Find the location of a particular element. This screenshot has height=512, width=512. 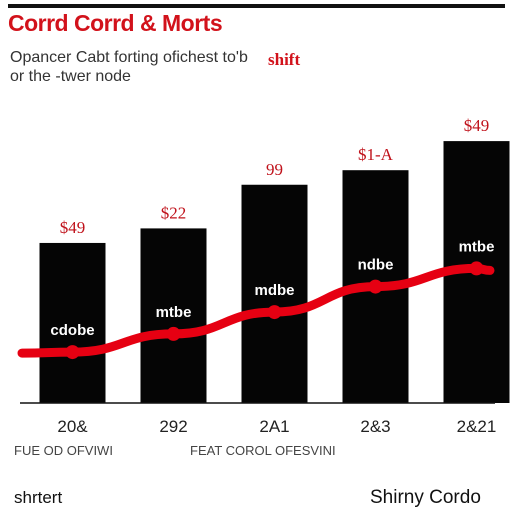

bar-inner-label: ndbe is located at coordinates (376, 265).